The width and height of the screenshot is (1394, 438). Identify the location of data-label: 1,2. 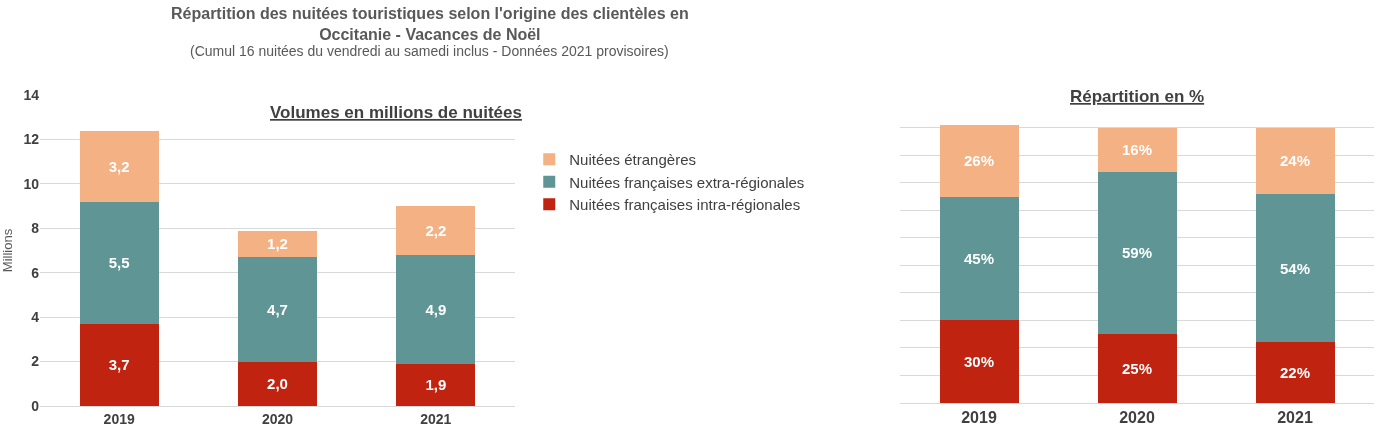
(277, 244).